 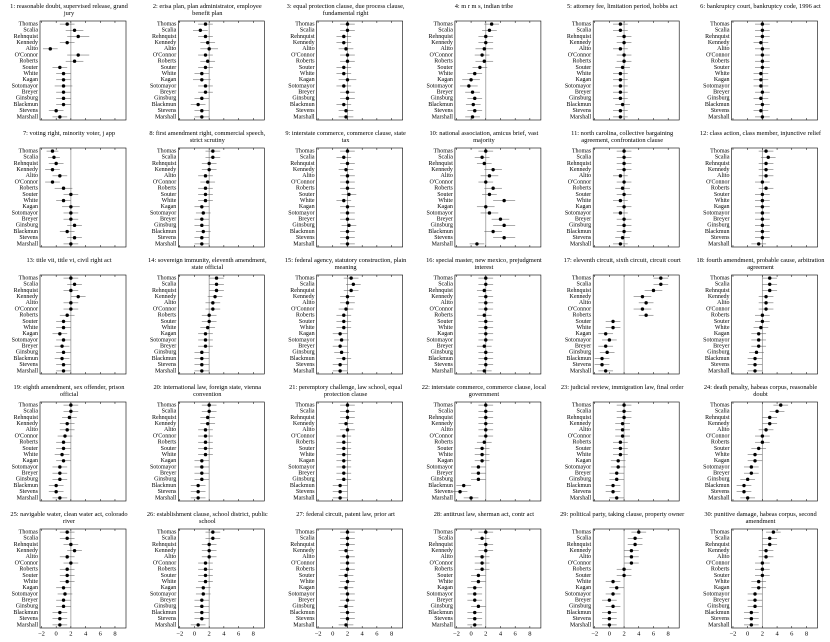 What do you see at coordinates (305, 62) in the screenshot?
I see `y-tick-label: Roberts` at bounding box center [305, 62].